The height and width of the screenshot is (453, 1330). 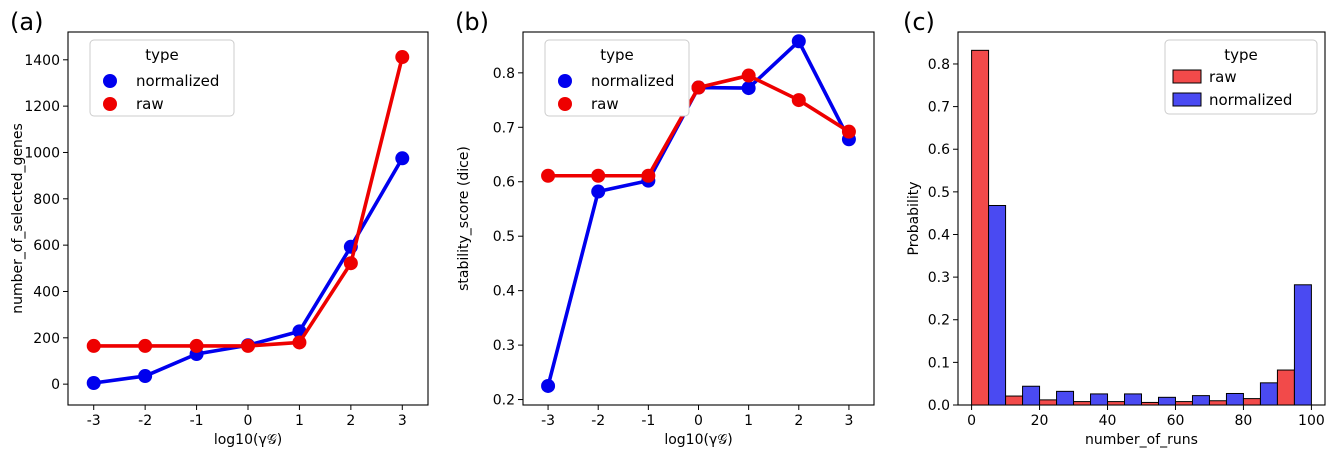 What do you see at coordinates (1176, 421) in the screenshot?
I see `x-tick-label: 60` at bounding box center [1176, 421].